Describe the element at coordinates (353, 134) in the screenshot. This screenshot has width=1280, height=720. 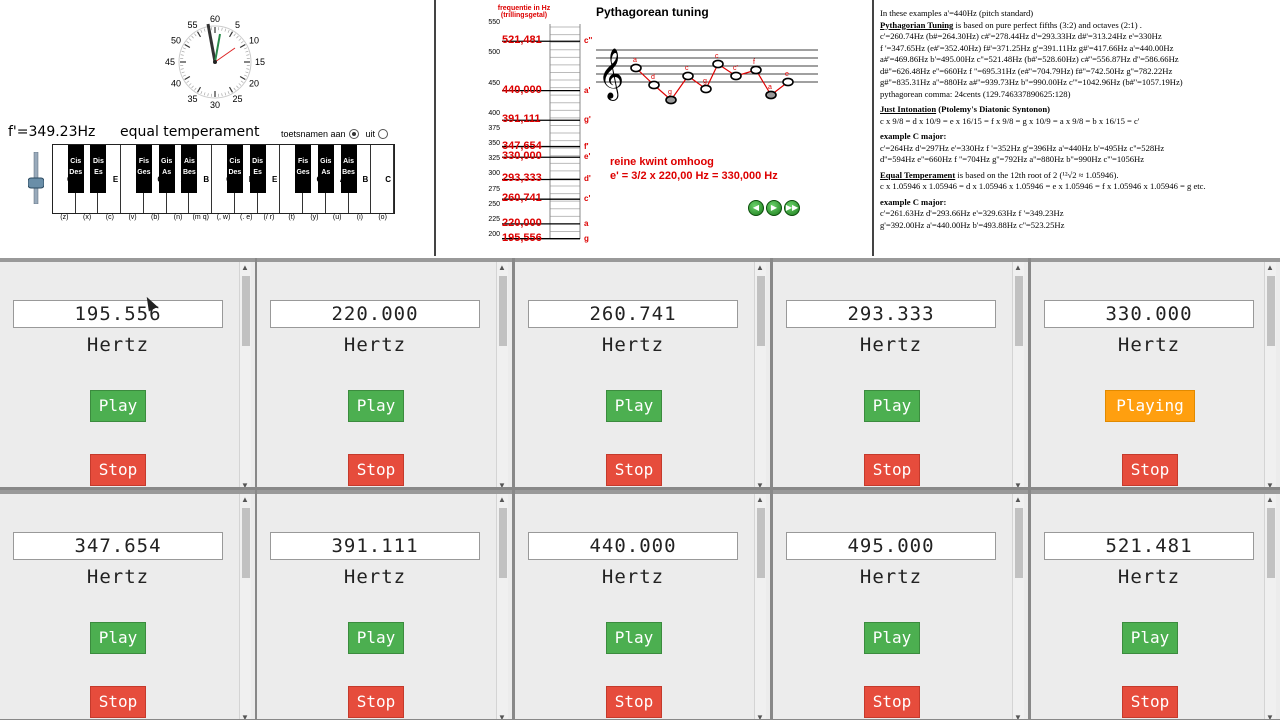
I see `key-names-on-radio` at that location.